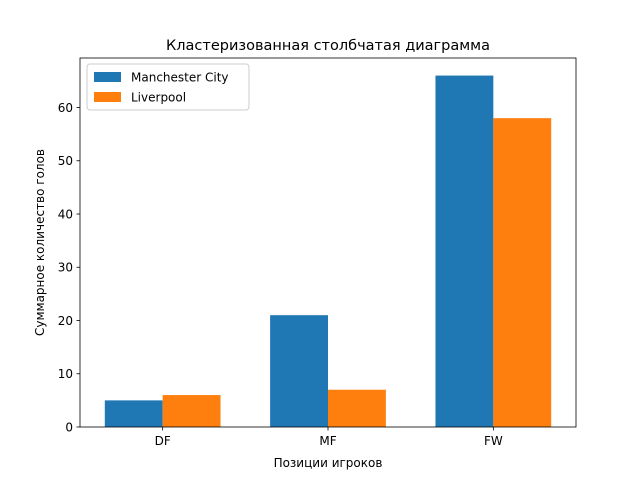  What do you see at coordinates (464, 251) in the screenshot?
I see `bar-manchester-city-fw` at bounding box center [464, 251].